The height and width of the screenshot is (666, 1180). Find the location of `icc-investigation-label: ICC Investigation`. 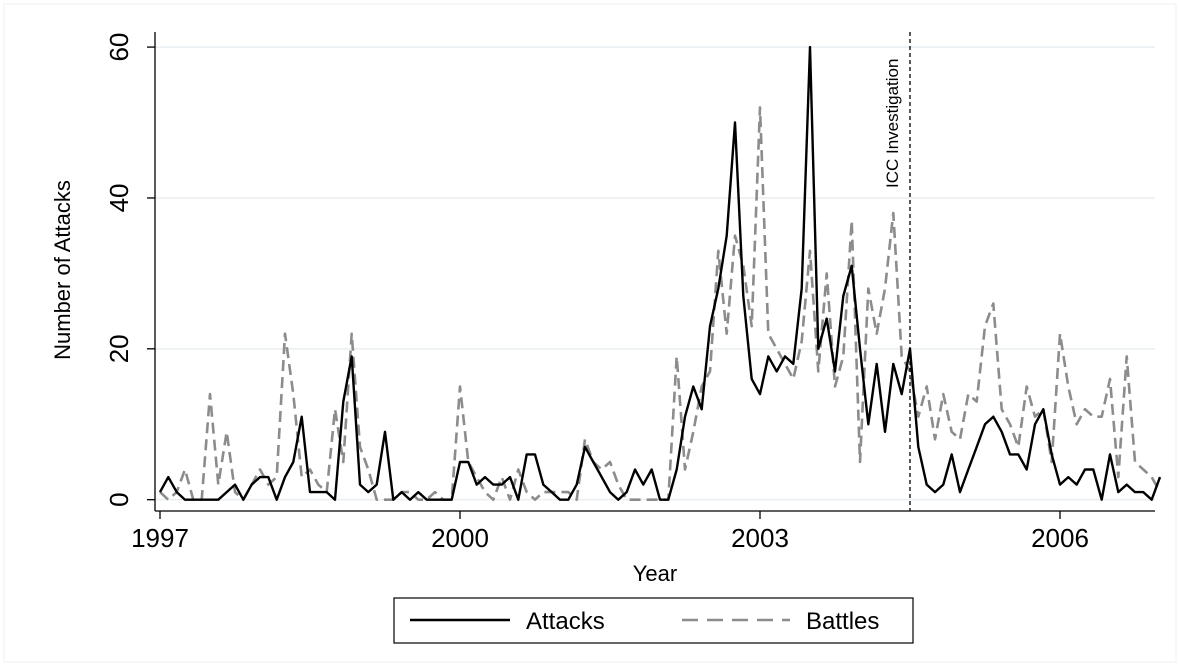

icc-investigation-label: ICC Investigation is located at coordinates (892, 123).